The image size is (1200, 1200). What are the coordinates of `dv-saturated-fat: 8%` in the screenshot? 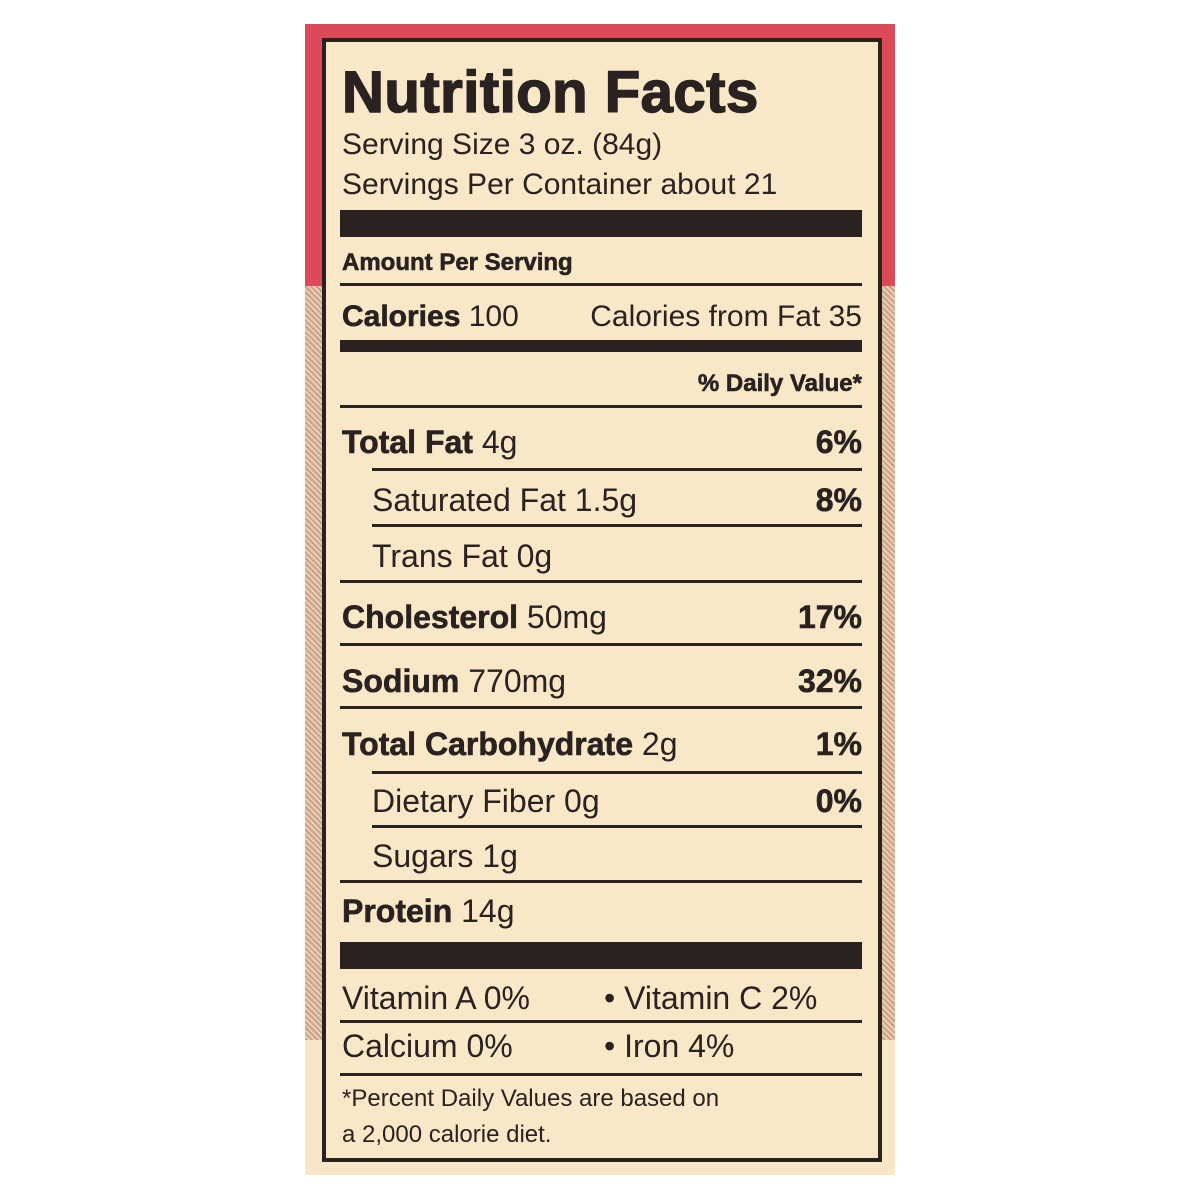 It's located at (838, 500).